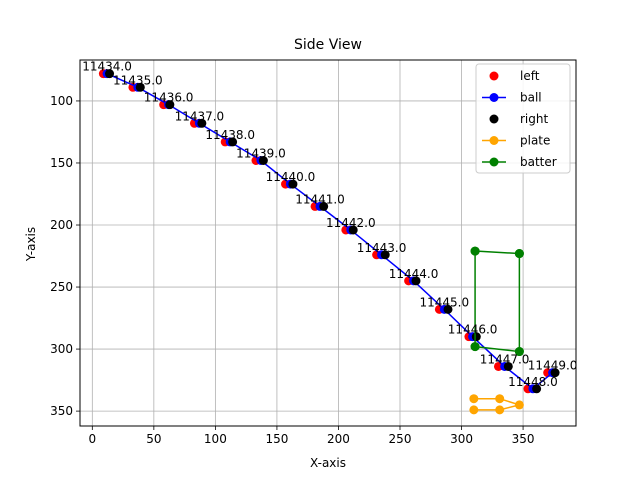 This screenshot has width=640, height=480. I want to click on frame-label: 11447.0, so click(505, 359).